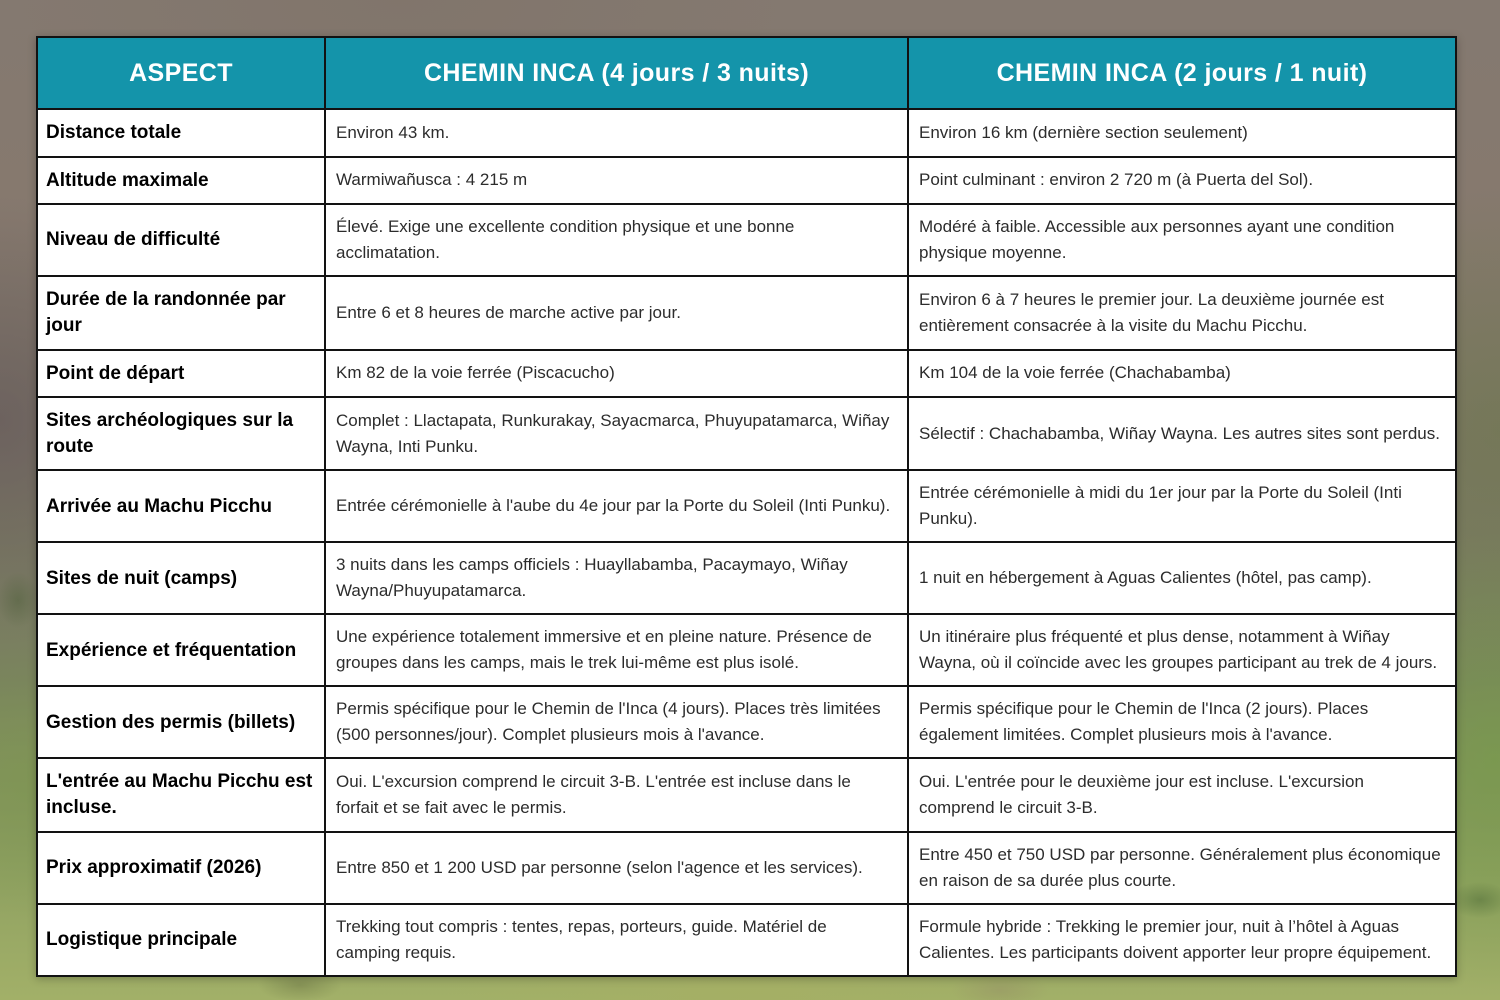 The width and height of the screenshot is (1500, 1000). Describe the element at coordinates (181, 133) in the screenshot. I see `row-aspect-label: Distance totale` at that location.